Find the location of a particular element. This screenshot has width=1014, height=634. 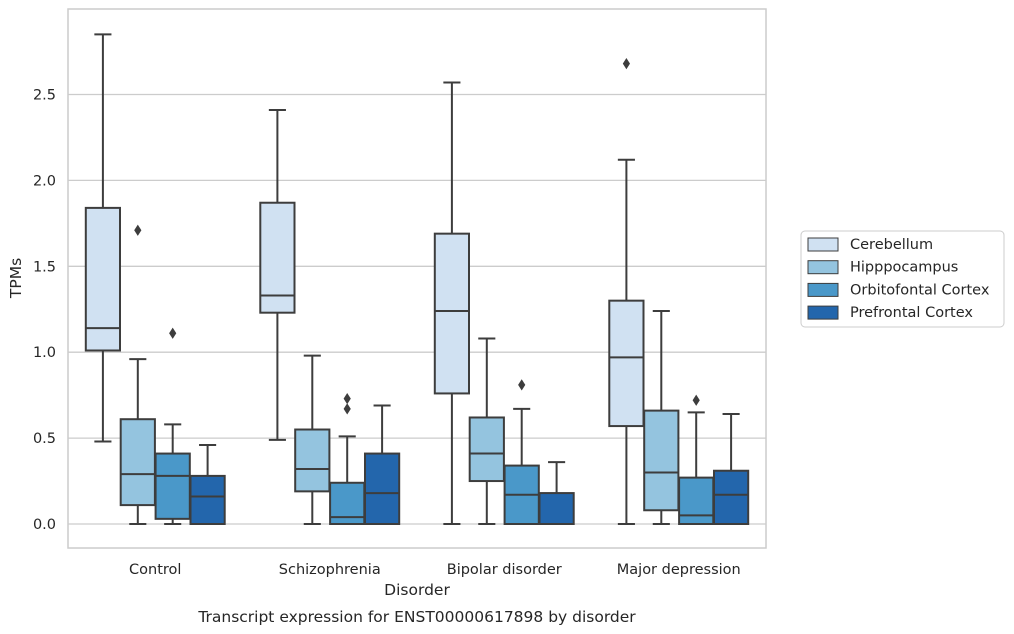

y-tick-labels: 0.0 0.5 1.0 1.5 2.0 2.5 is located at coordinates (44, 311).